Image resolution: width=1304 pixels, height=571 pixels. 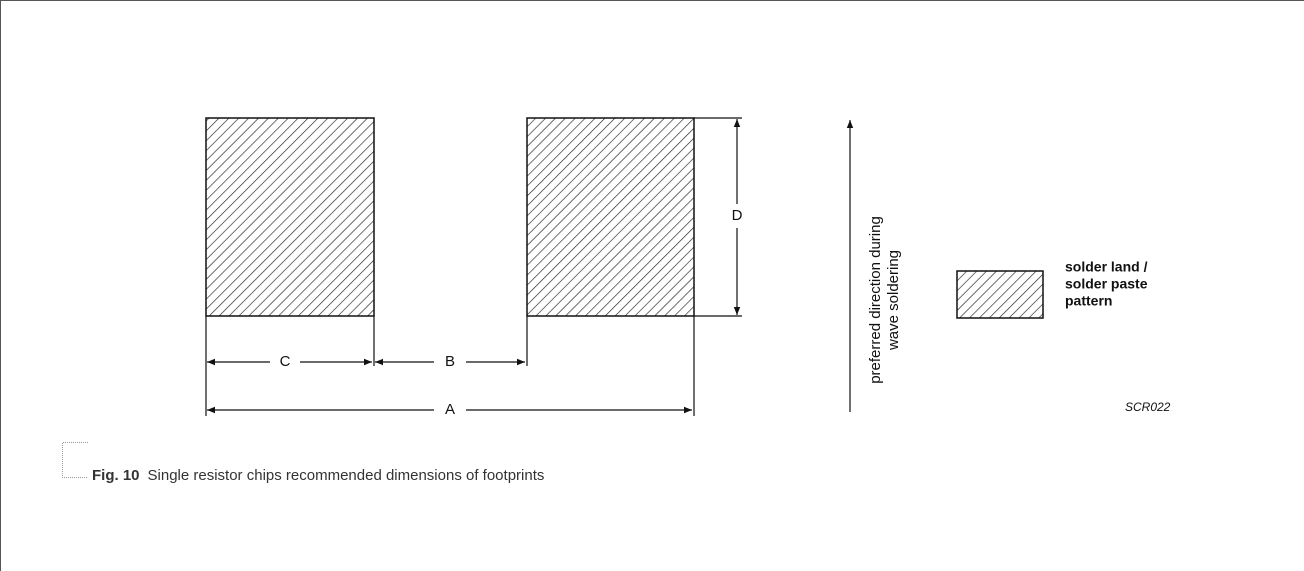 What do you see at coordinates (1106, 267) in the screenshot?
I see `legend-text: solder land /` at bounding box center [1106, 267].